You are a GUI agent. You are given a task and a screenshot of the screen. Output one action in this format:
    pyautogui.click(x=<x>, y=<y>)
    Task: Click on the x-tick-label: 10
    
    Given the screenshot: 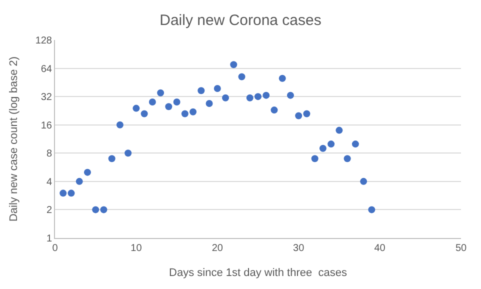 What is the action you would take?
    pyautogui.click(x=136, y=248)
    